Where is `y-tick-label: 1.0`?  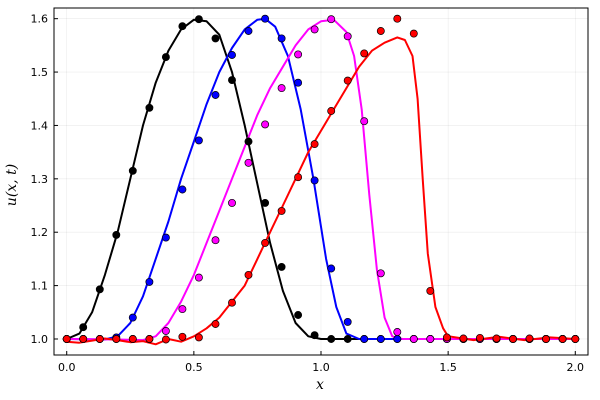 y-tick-label: 1.0 is located at coordinates (40, 339).